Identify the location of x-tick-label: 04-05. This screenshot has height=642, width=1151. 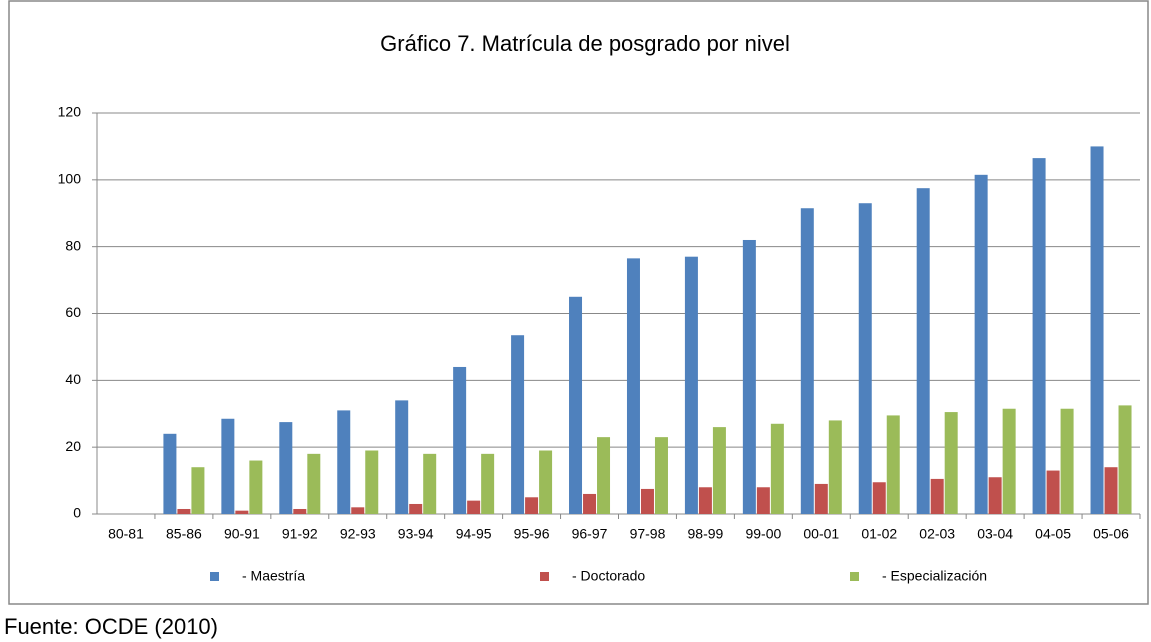
(1053, 534).